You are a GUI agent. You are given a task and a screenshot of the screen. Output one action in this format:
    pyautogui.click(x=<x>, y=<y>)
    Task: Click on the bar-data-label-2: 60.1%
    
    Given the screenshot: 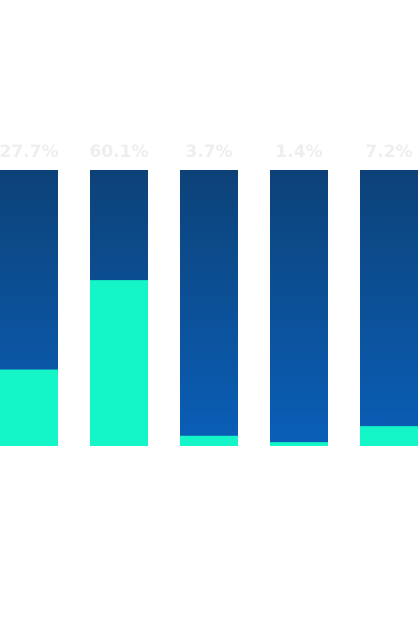 What is the action you would take?
    pyautogui.click(x=119, y=152)
    